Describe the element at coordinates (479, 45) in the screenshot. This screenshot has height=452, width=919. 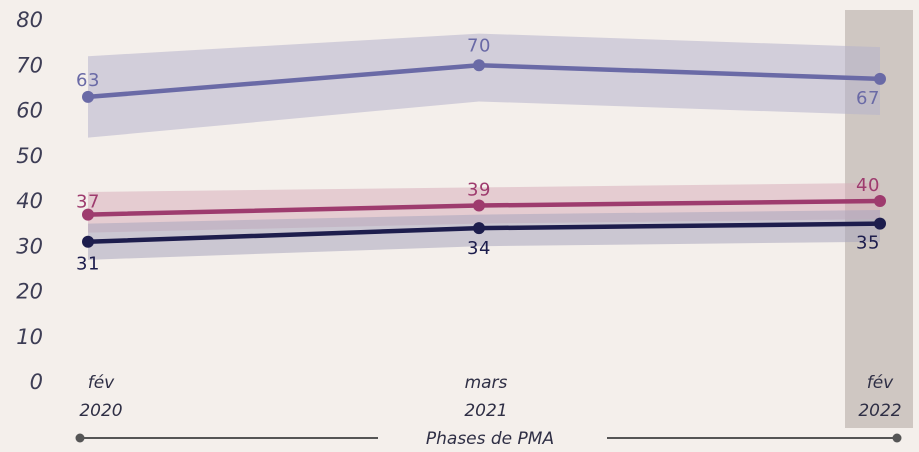
I see `data-label: 70` at that location.